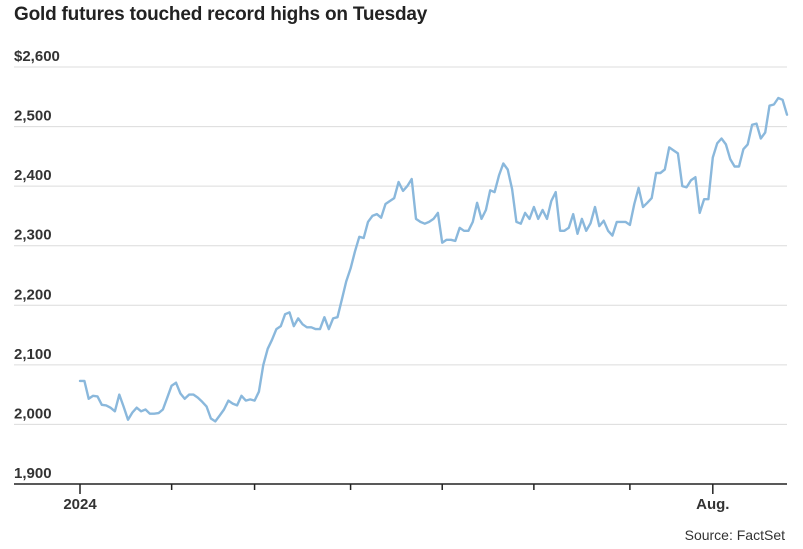  Describe the element at coordinates (37, 56) in the screenshot. I see `y-tick-label: $2,600` at that location.